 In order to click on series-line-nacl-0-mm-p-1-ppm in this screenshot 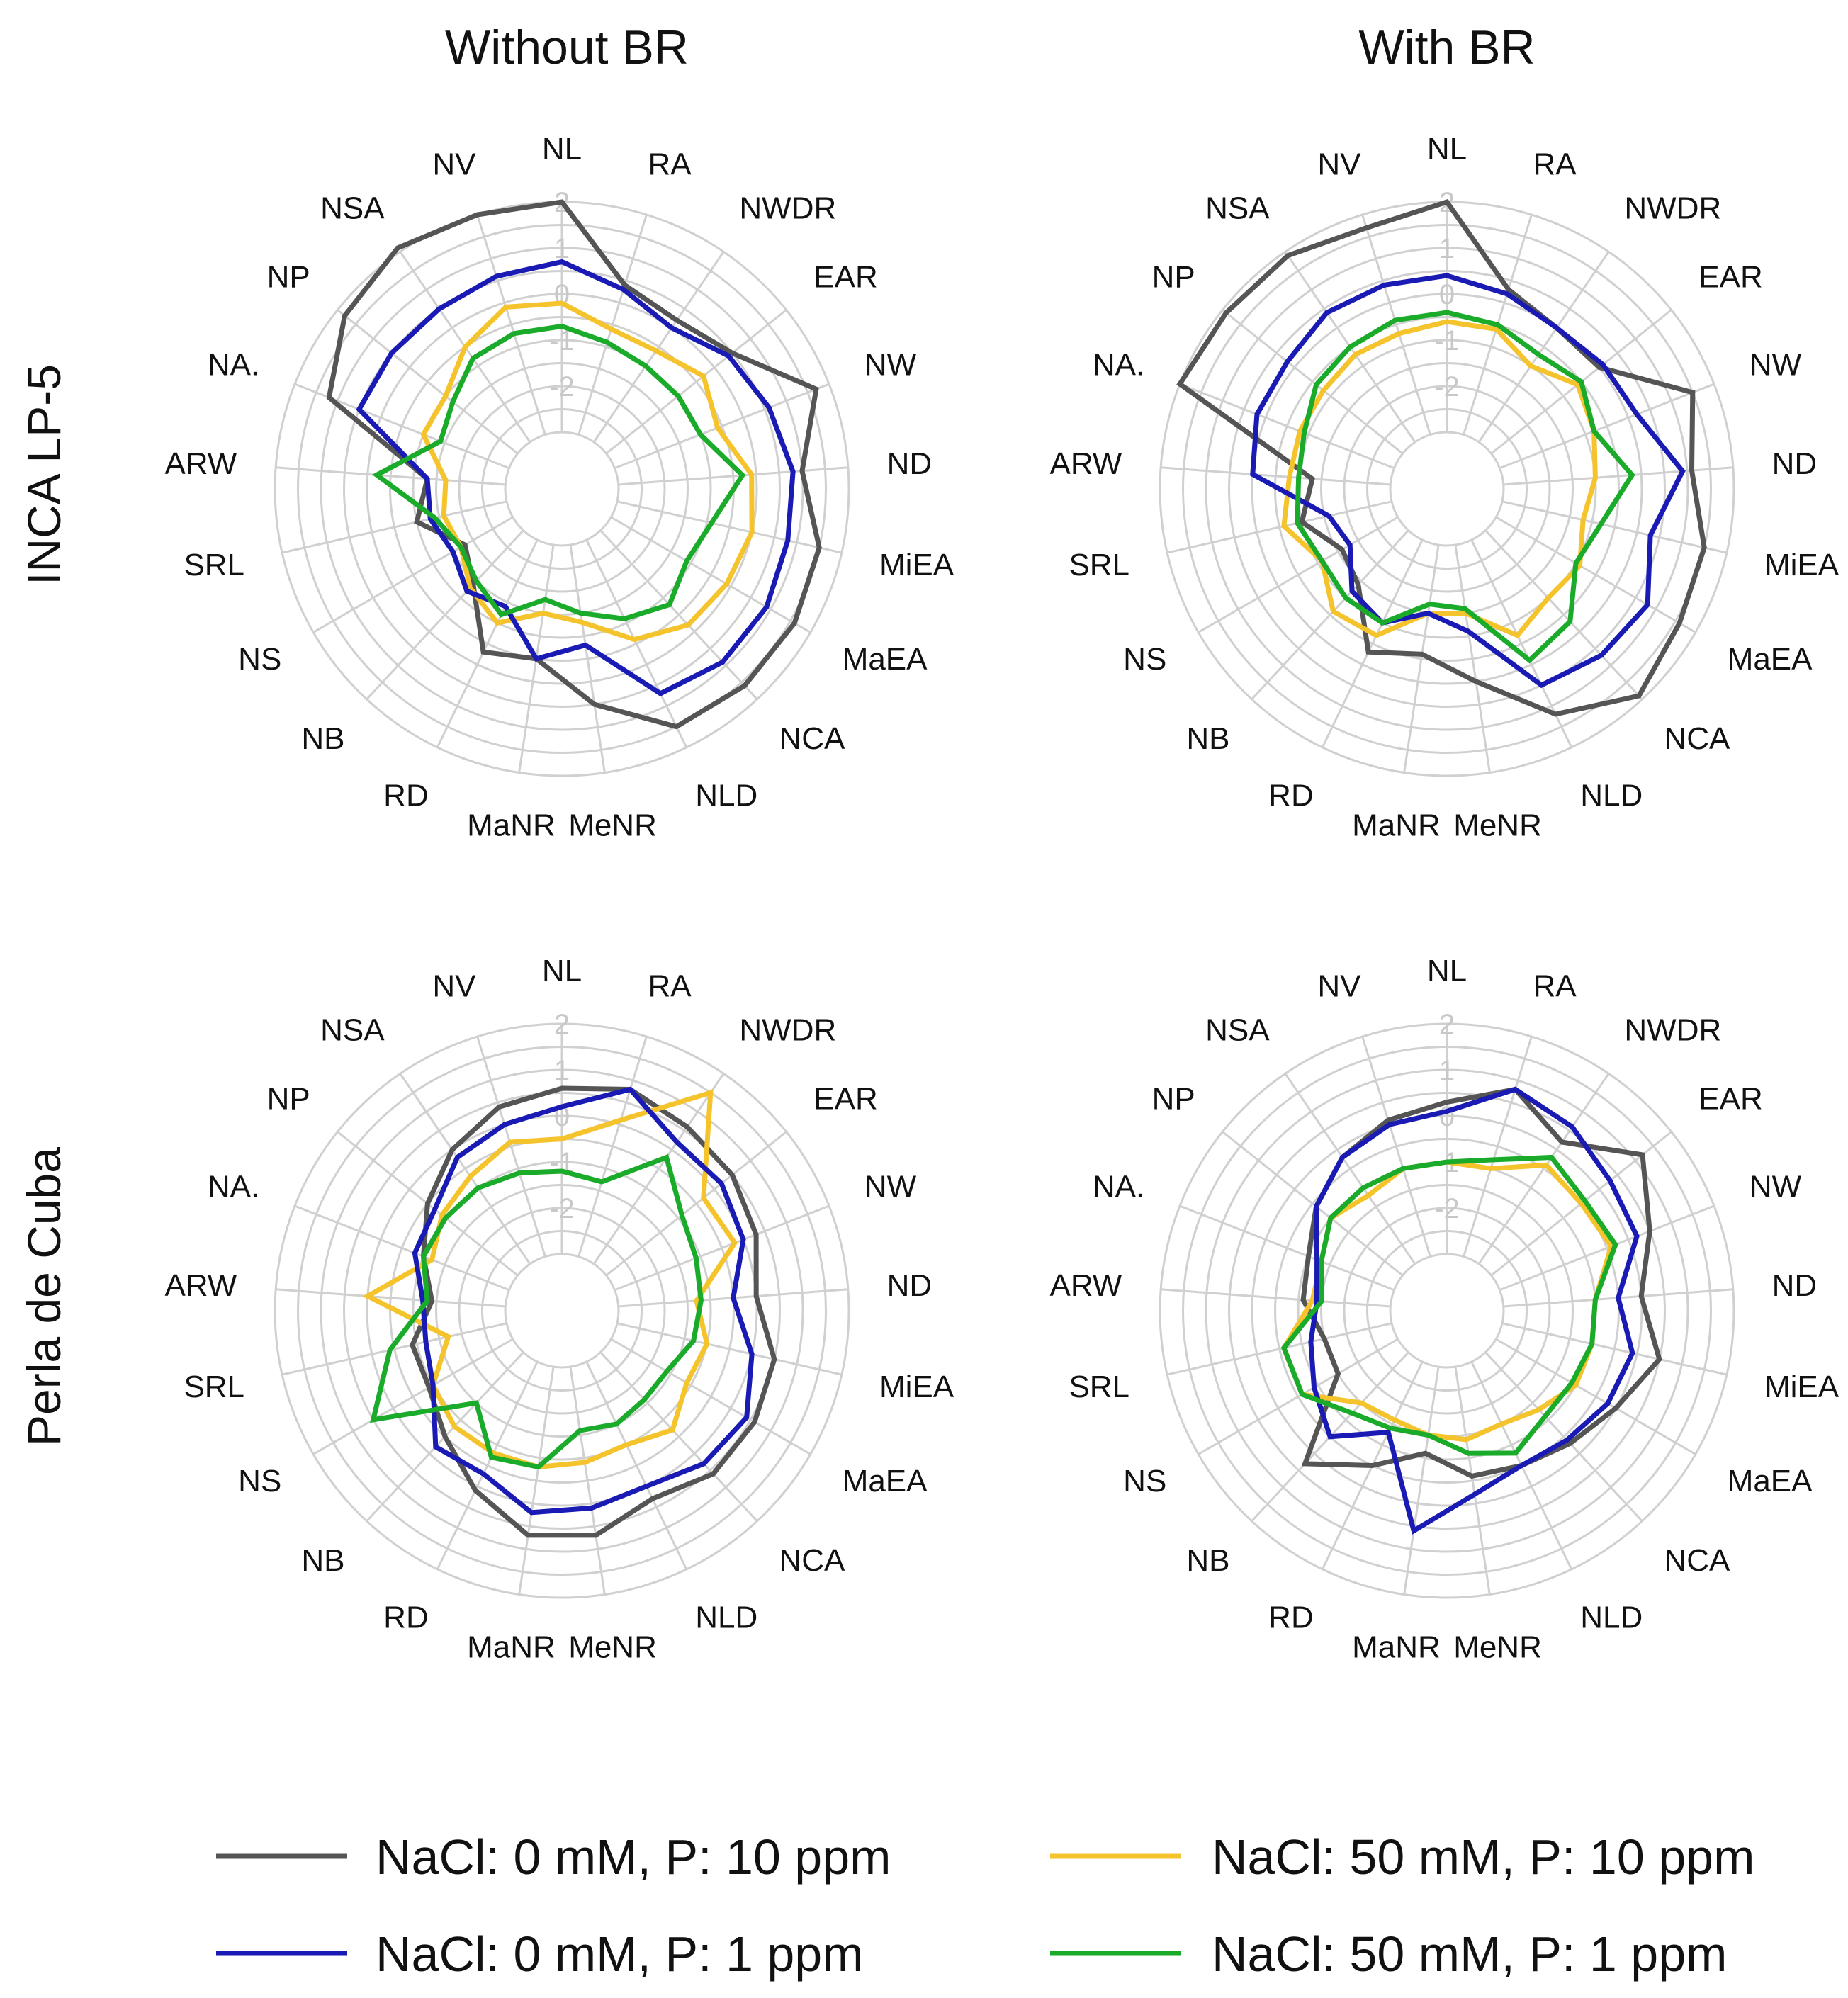, I will do `click(1474, 1310)`.